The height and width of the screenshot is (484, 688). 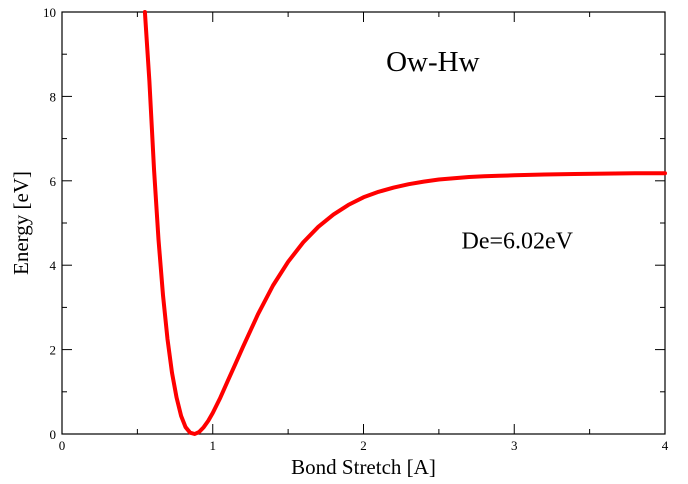 What do you see at coordinates (432, 62) in the screenshot?
I see `annotation-title: Ow-Hw` at bounding box center [432, 62].